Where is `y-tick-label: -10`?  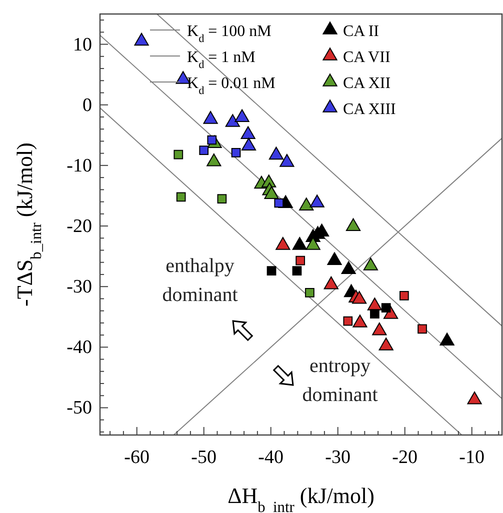 y-tick-label: -10 is located at coordinates (79, 165).